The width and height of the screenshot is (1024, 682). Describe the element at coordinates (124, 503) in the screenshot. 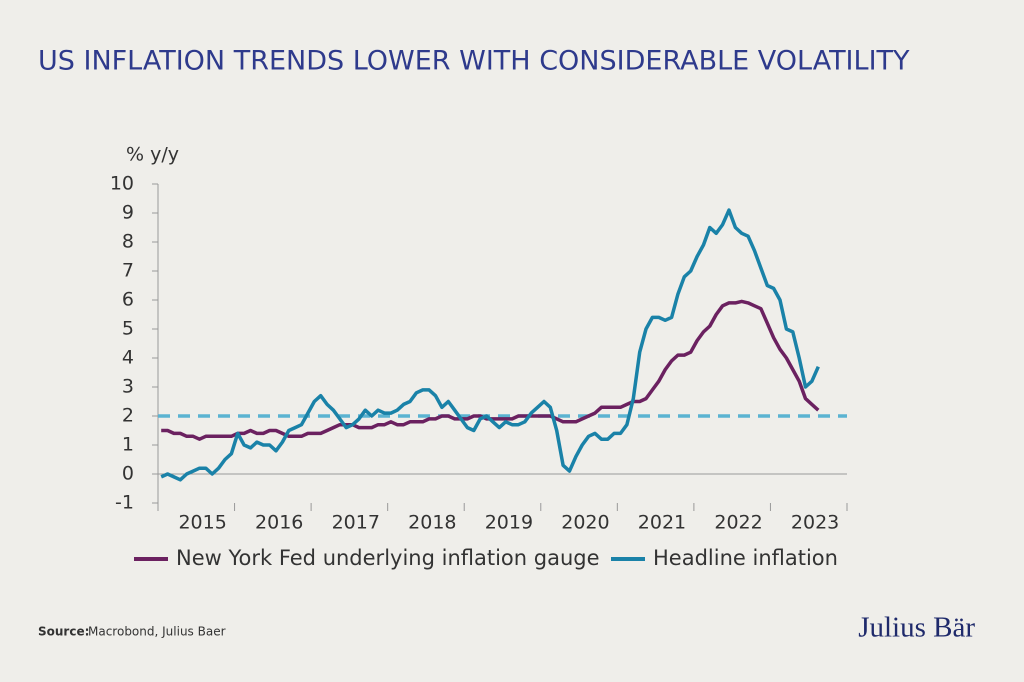

I see `y-tick-label: -1` at that location.